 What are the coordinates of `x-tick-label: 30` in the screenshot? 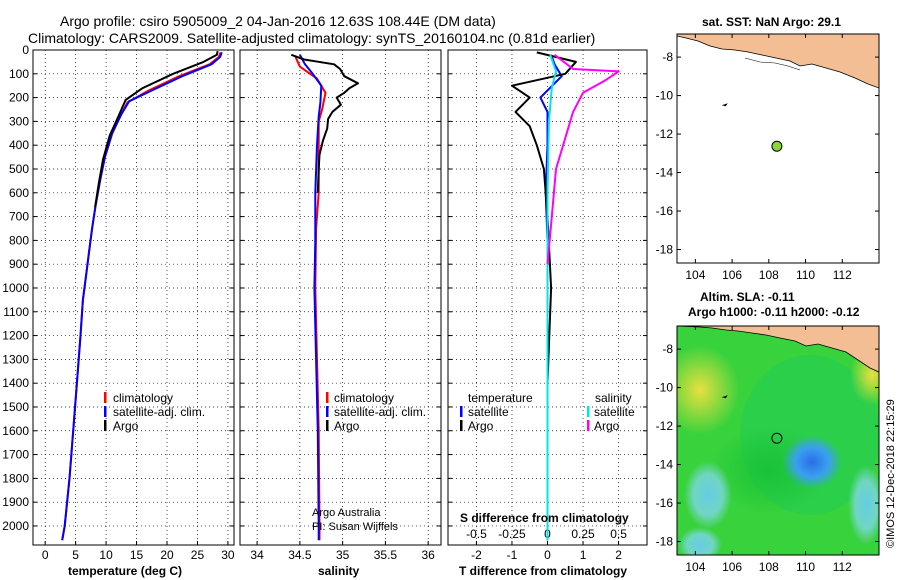 It's located at (228, 555).